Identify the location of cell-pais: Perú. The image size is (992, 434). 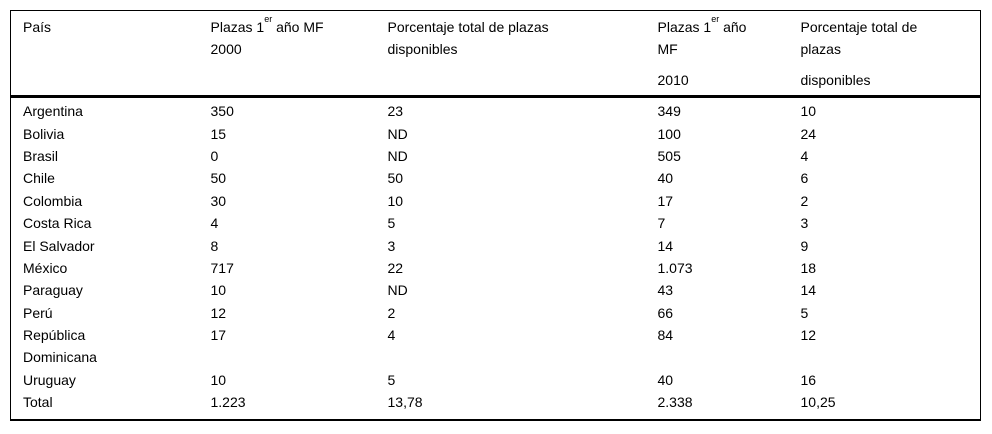
(38, 312).